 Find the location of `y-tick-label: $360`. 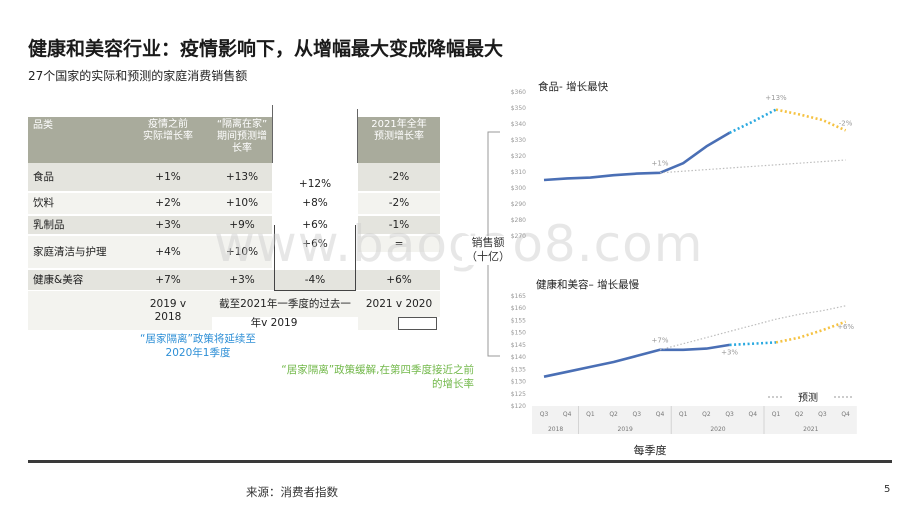

y-tick-label: $360 is located at coordinates (518, 92).